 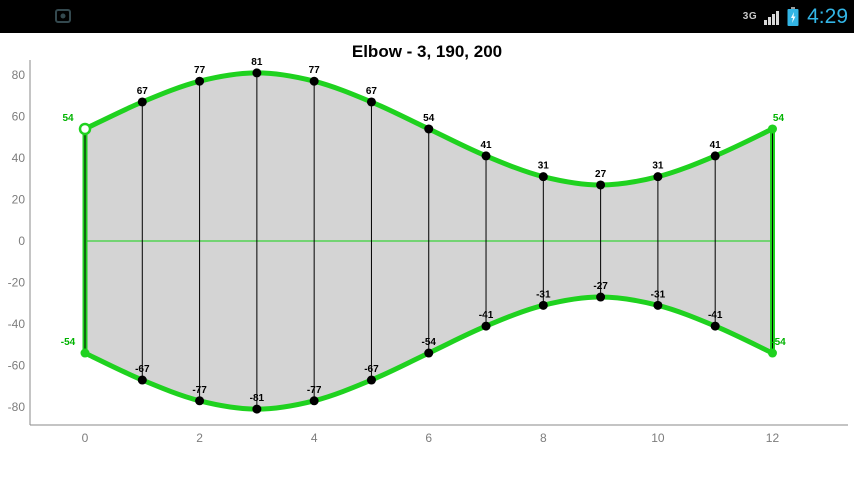 What do you see at coordinates (827, 16) in the screenshot?
I see `status-clock: 4:29` at bounding box center [827, 16].